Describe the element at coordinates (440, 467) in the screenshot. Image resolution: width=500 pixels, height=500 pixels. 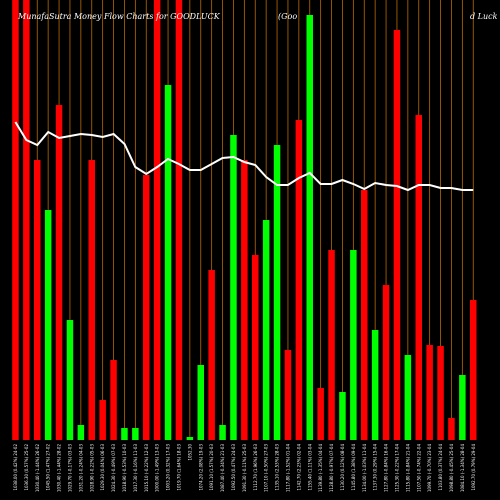
I see `x-tick-label-40: 1103.80 (0.37%) 24-04` at that location.